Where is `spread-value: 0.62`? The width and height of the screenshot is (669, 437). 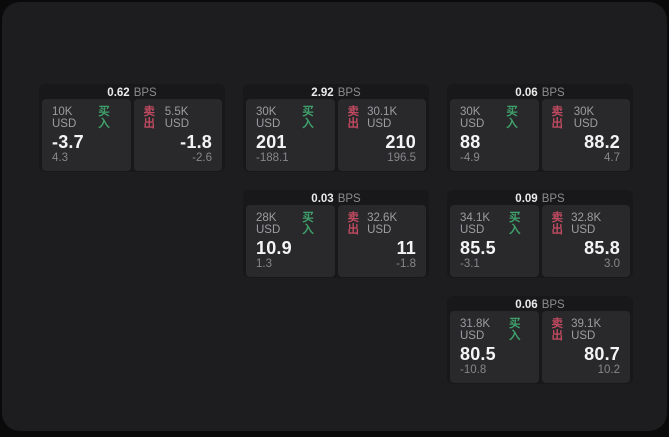
spread-value: 0.62 is located at coordinates (118, 93).